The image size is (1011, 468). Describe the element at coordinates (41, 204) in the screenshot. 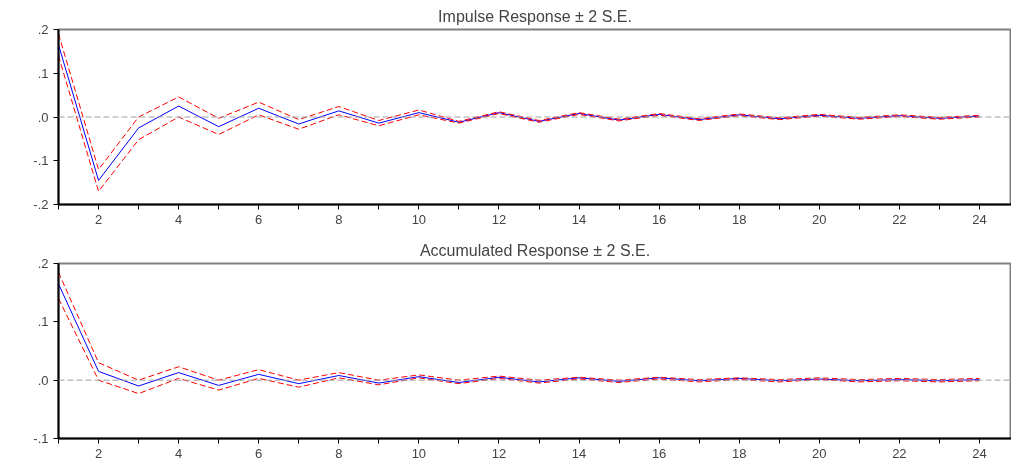

I see `y-tick-label: -.2` at that location.